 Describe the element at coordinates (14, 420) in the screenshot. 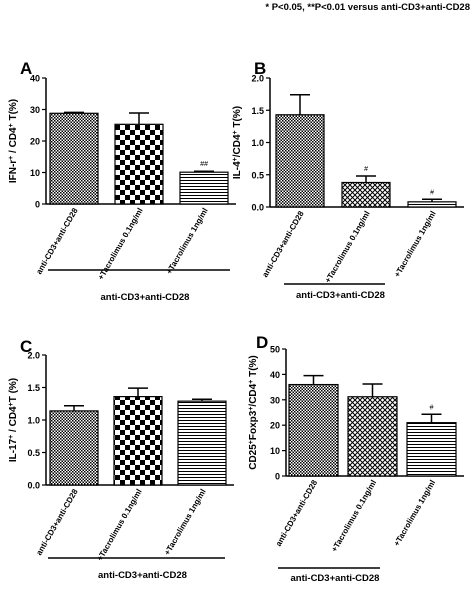

I see `y-axis-label: IL-17+ / CD4+T (%)` at that location.